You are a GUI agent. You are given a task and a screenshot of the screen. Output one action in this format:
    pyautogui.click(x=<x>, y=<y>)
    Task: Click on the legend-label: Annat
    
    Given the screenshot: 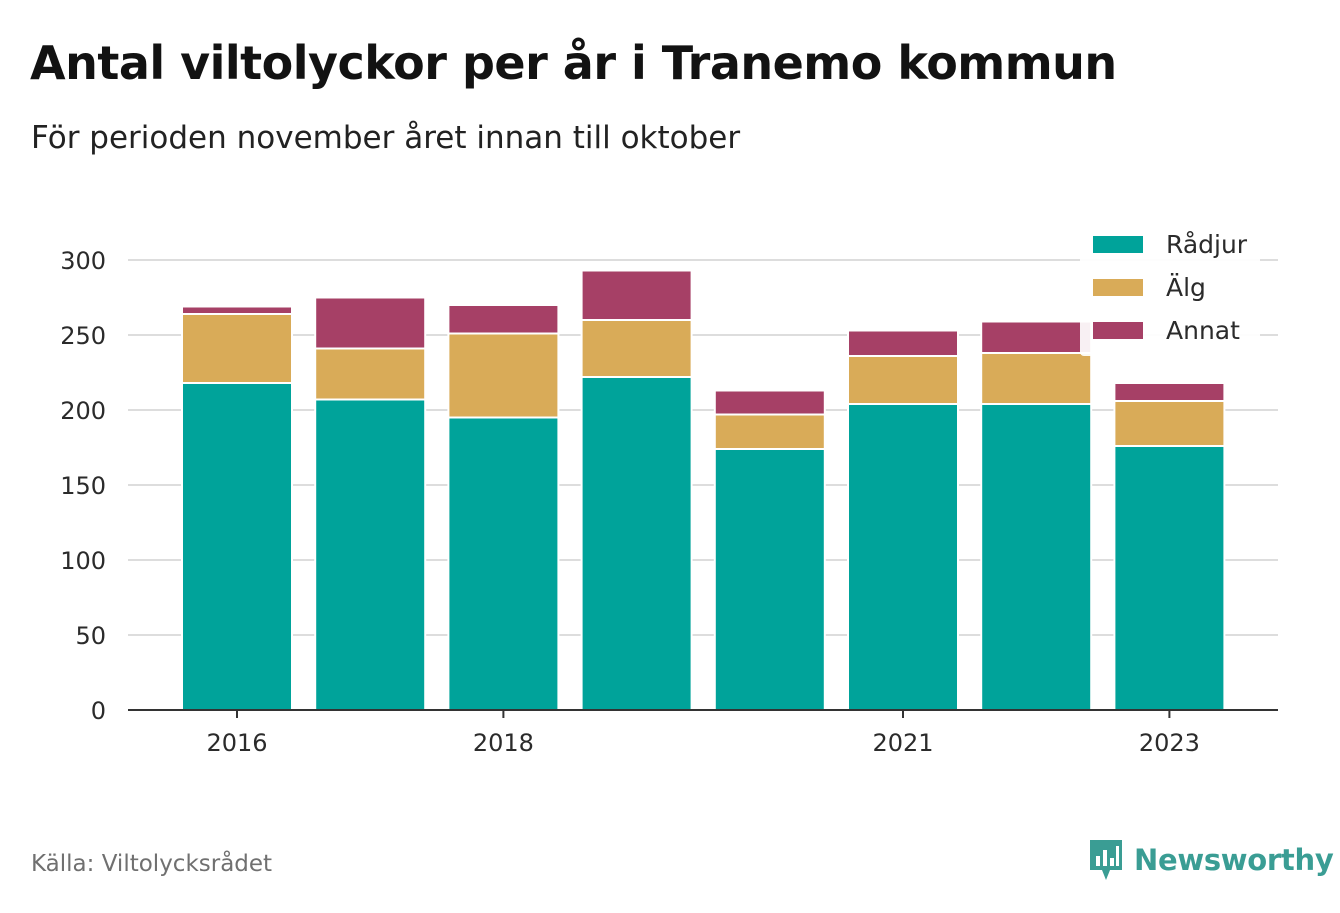 What is the action you would take?
    pyautogui.click(x=1203, y=330)
    